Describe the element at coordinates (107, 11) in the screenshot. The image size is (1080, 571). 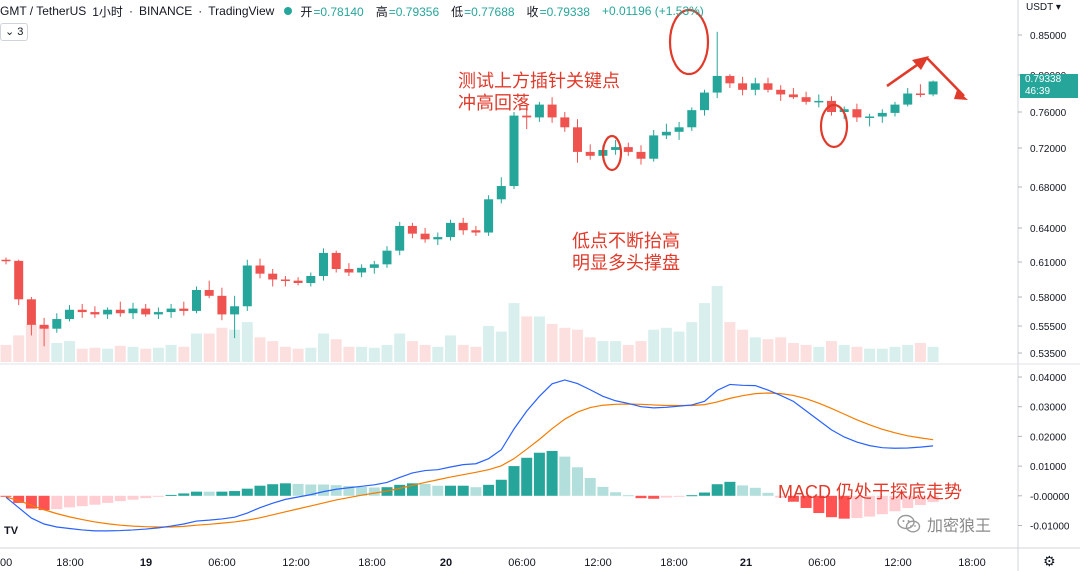
I see `interval-label: 1小时` at that location.